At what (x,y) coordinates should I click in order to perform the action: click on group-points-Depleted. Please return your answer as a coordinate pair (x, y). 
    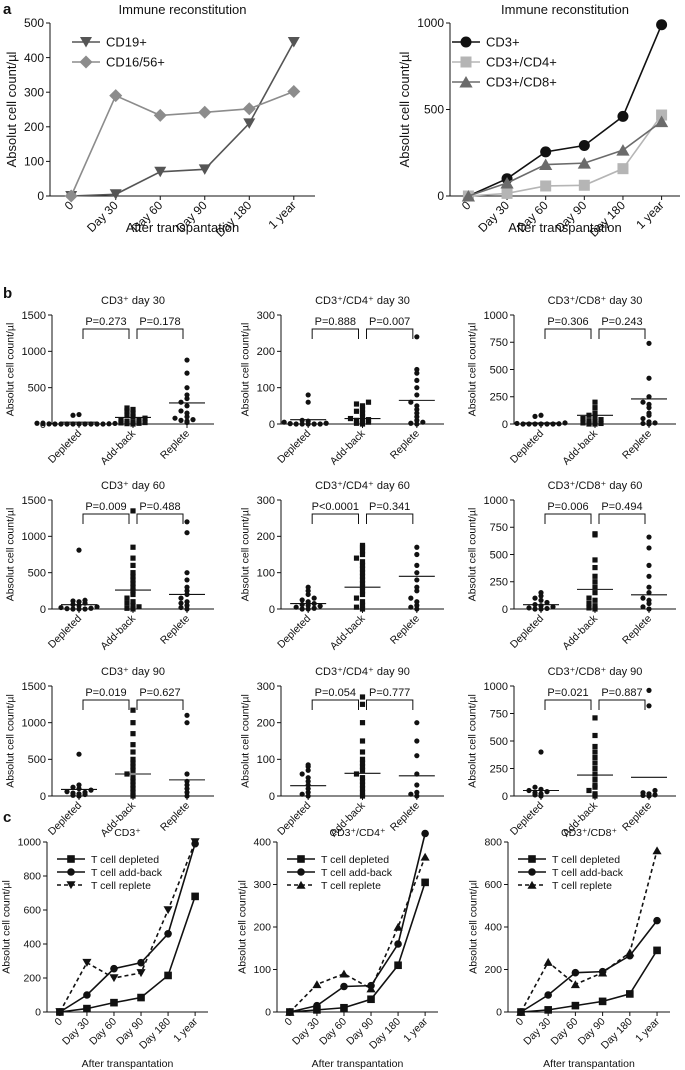
    Looking at the image, I should click on (305, 409).